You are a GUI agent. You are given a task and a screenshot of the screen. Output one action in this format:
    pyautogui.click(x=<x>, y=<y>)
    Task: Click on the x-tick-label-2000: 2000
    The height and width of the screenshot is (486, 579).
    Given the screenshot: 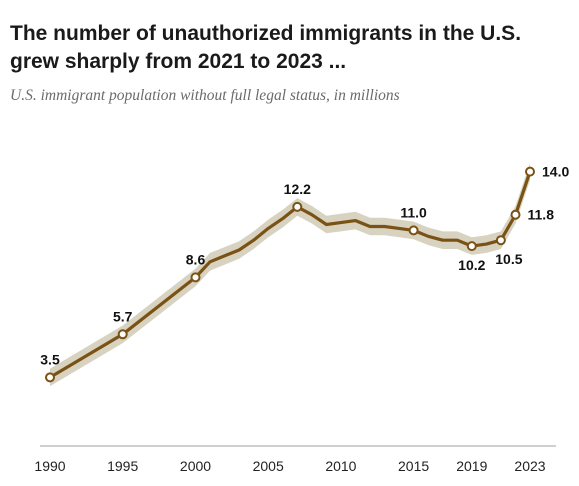 What is the action you would take?
    pyautogui.click(x=195, y=466)
    